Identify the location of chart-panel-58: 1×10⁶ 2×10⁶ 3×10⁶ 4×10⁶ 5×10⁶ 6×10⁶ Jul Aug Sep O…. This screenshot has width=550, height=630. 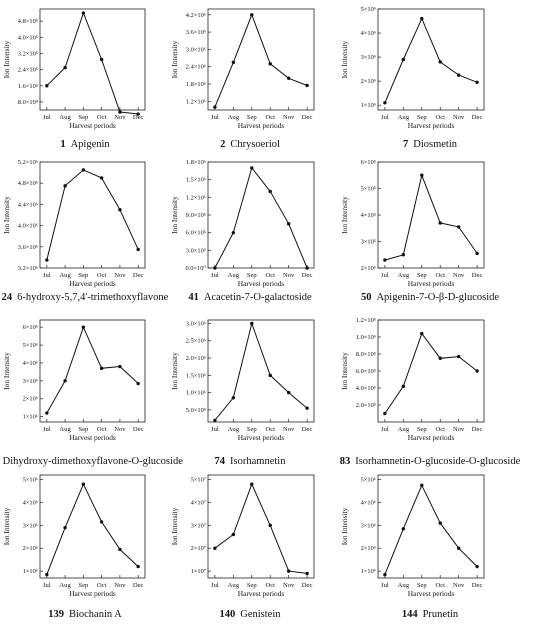
(92, 393).